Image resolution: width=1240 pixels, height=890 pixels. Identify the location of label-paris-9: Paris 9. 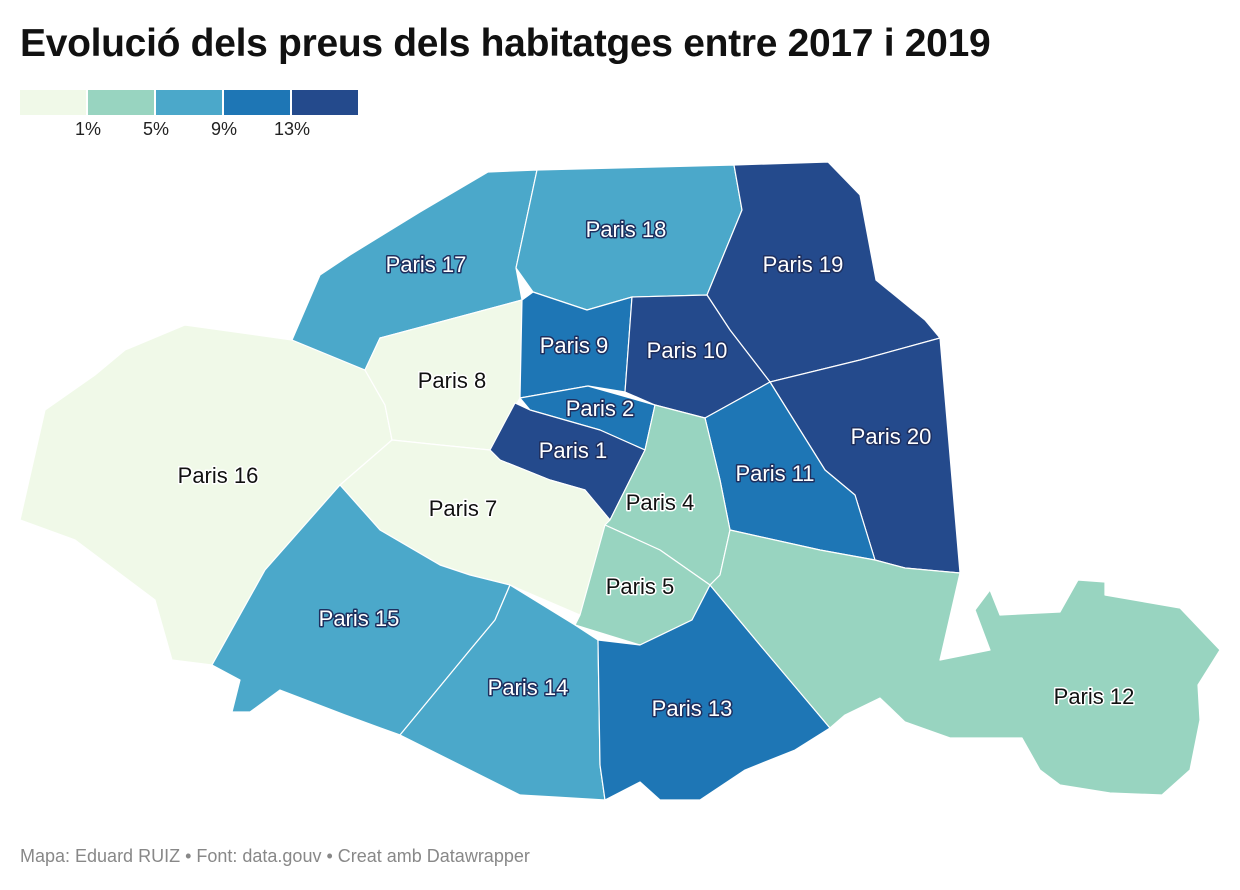
(574, 345).